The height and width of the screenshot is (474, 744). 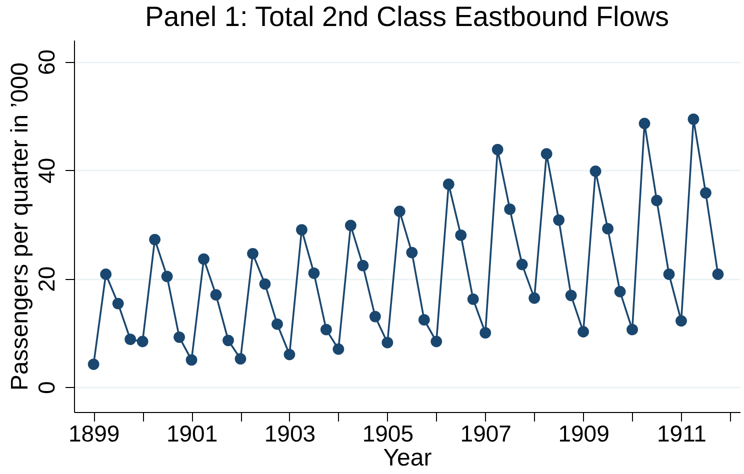 I want to click on y-tick-label: 20, so click(x=47, y=279).